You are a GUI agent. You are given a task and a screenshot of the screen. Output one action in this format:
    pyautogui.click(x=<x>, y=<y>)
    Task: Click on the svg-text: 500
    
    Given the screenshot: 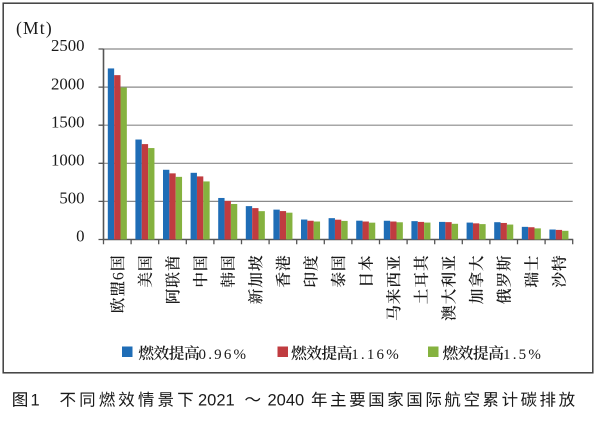 What is the action you would take?
    pyautogui.click(x=71, y=198)
    